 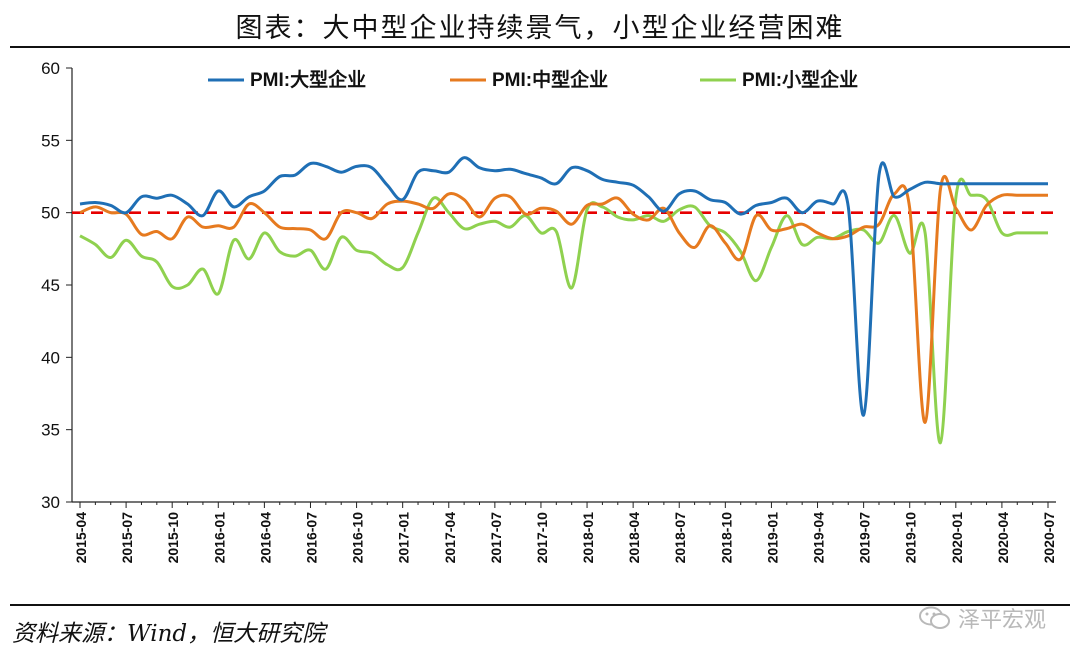 I want to click on y-tick-label: 55, so click(x=50, y=140).